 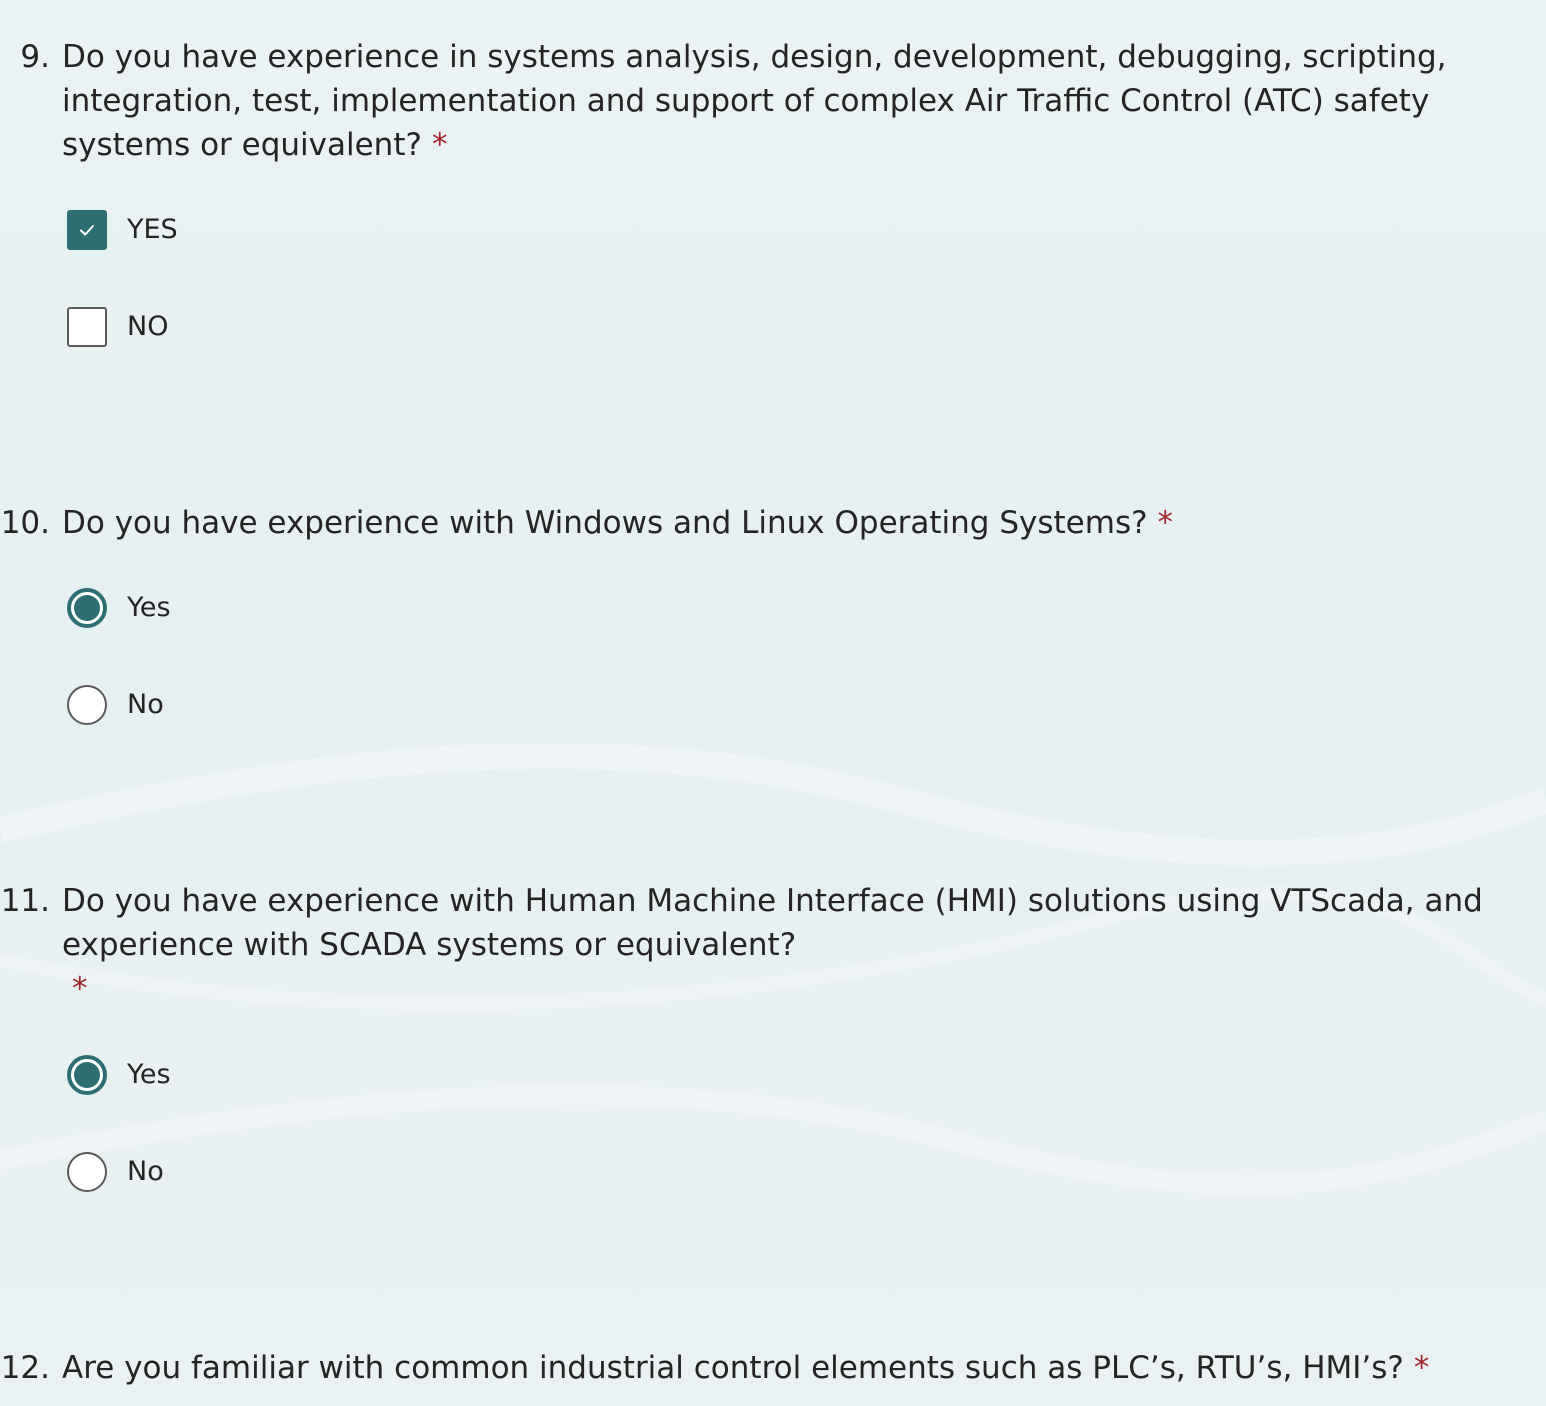 What do you see at coordinates (25, 1368) in the screenshot?
I see `question-number: 12.` at bounding box center [25, 1368].